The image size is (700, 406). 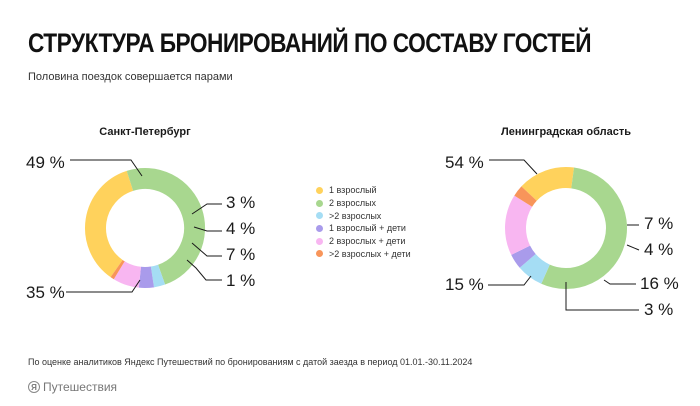 What do you see at coordinates (127, 274) in the screenshot?
I see `donut-segment-spb-2-adults-kids` at bounding box center [127, 274].